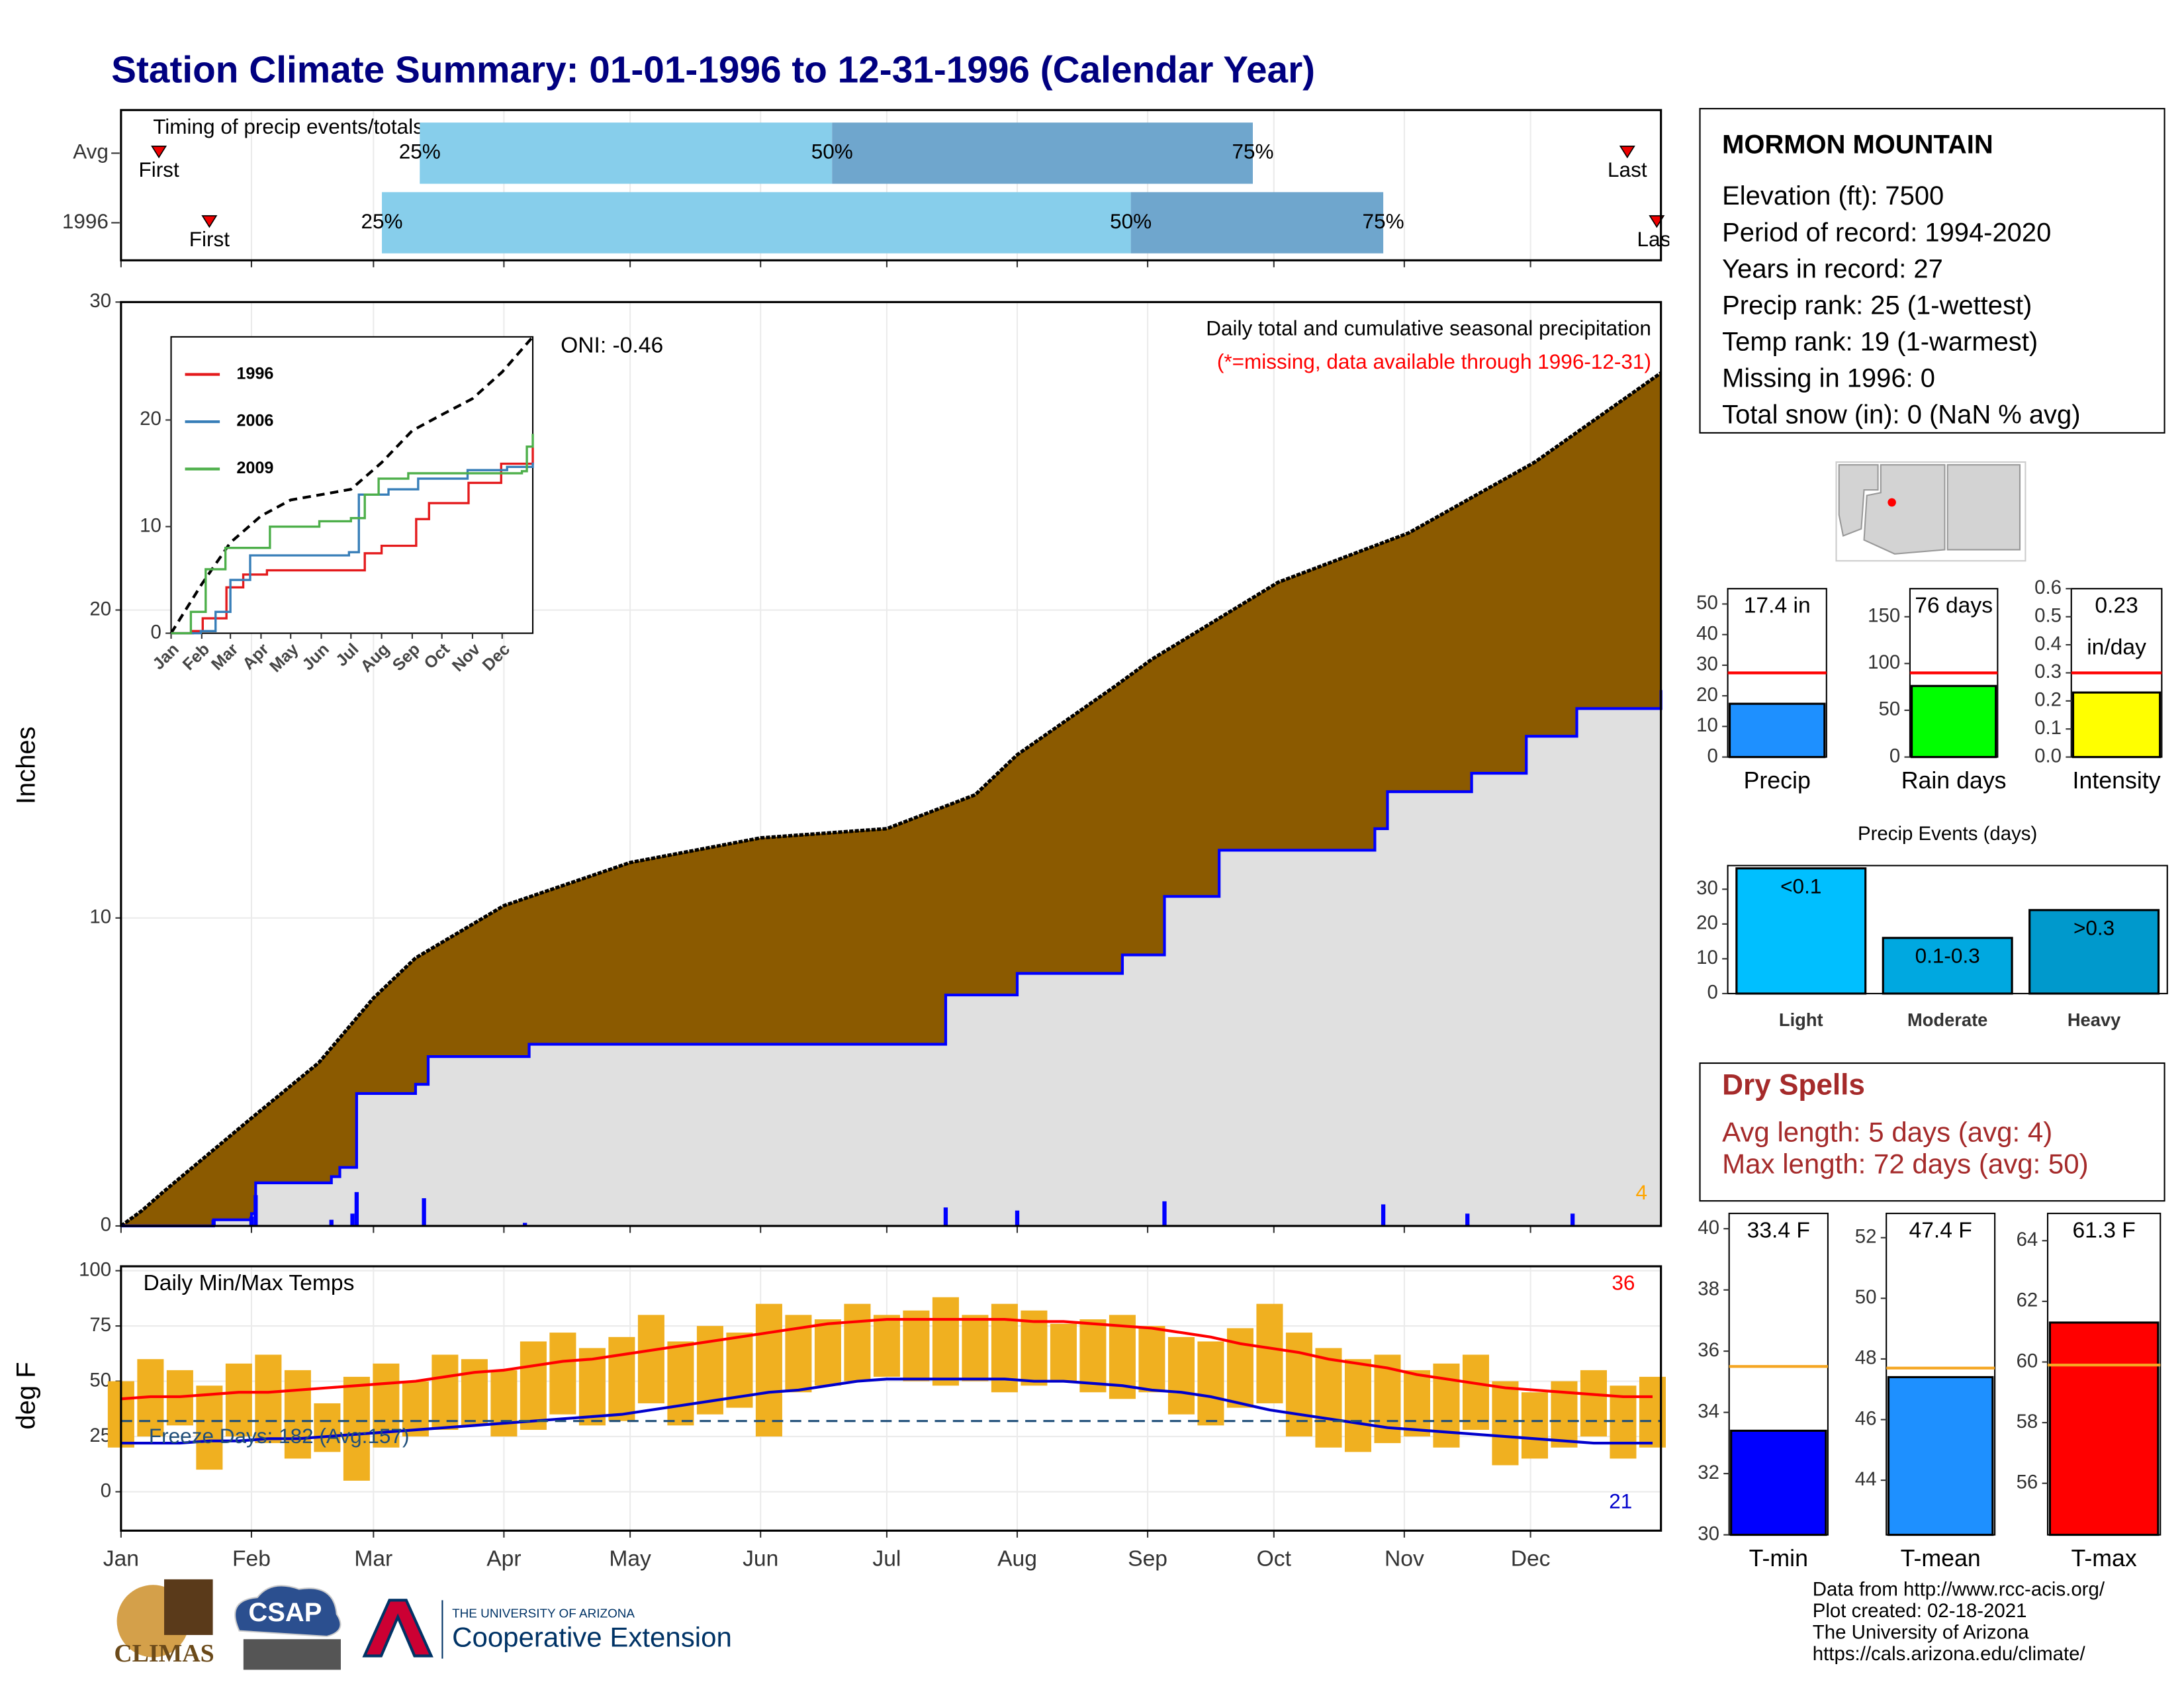 Image resolution: width=2184 pixels, height=1688 pixels. What do you see at coordinates (1948, 834) in the screenshot?
I see `panel-title: Precip Events (days)` at bounding box center [1948, 834].